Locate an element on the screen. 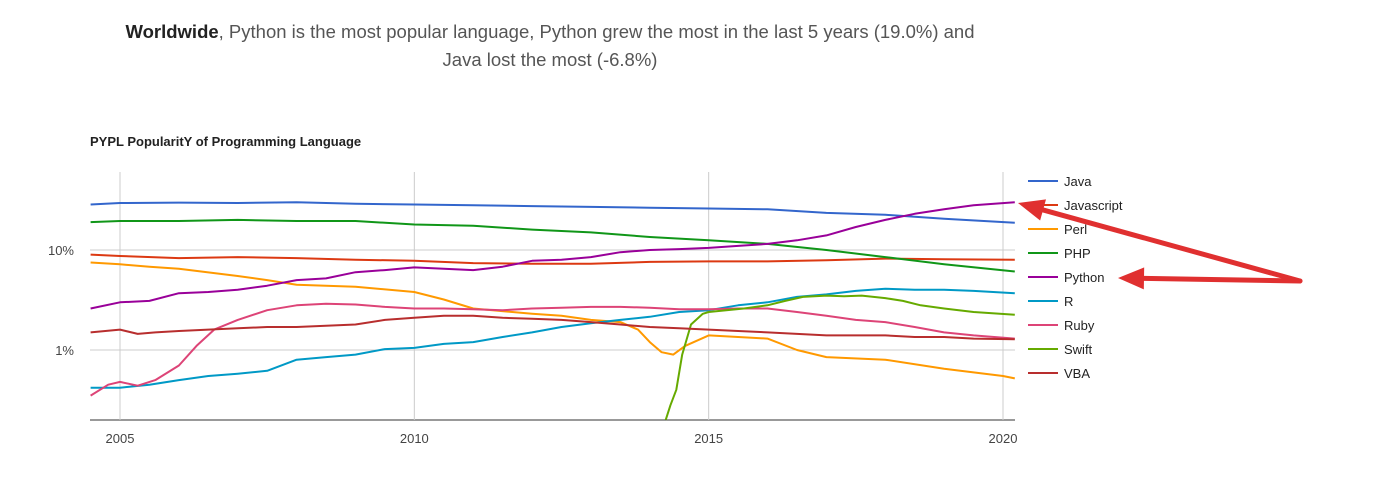  legend-label-javascript: Javascript is located at coordinates (1093, 205).